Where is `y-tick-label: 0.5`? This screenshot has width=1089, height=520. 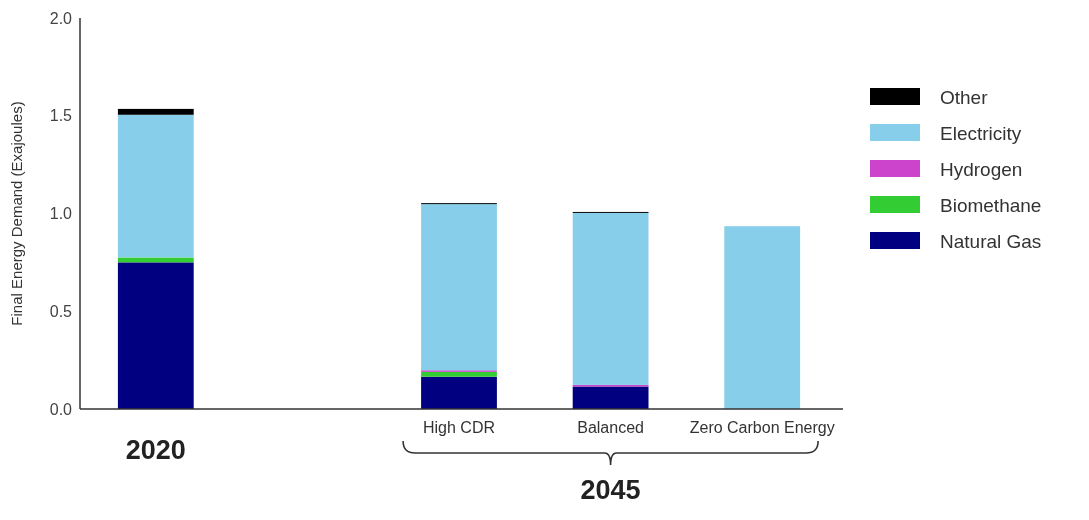
y-tick-label: 0.5 is located at coordinates (61, 311).